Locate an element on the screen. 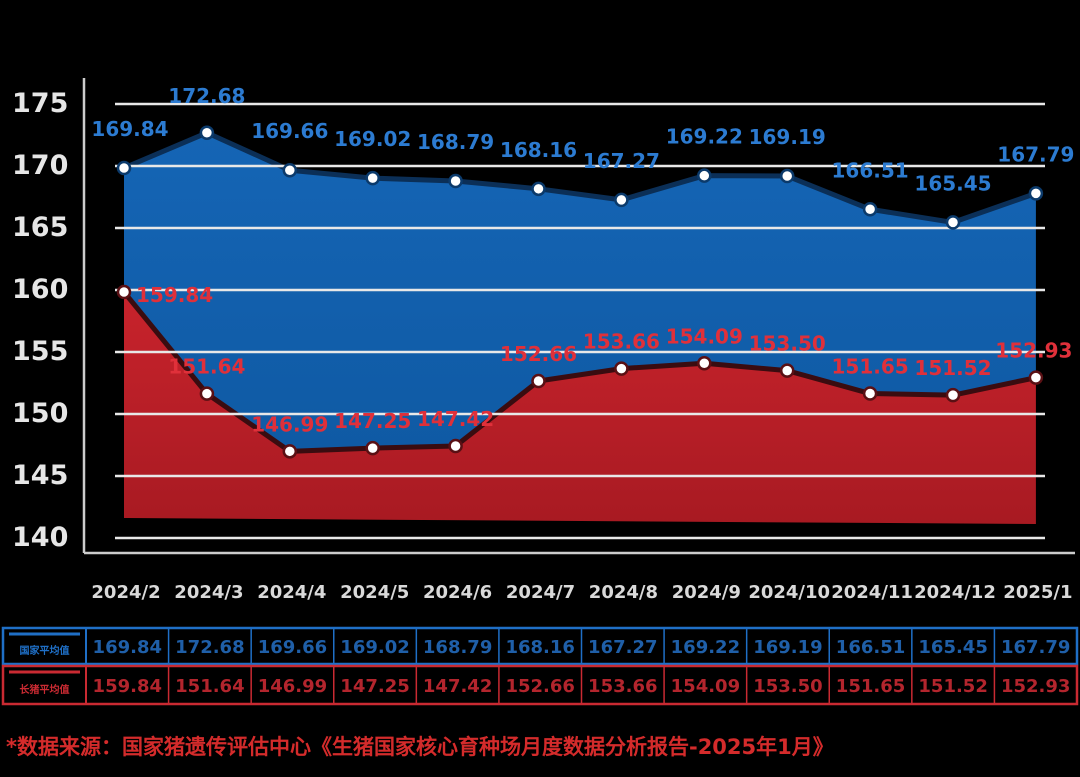  y-tick-label: 145 is located at coordinates (40, 475).